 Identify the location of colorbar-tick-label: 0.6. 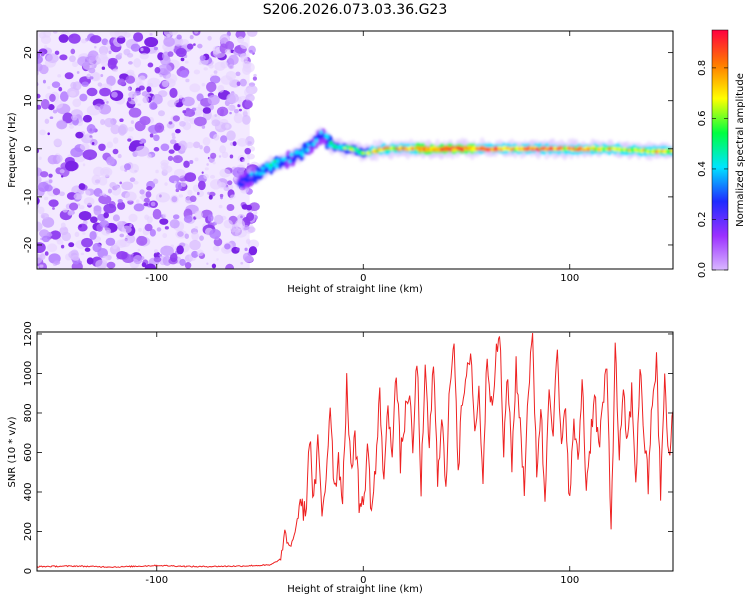
(702, 118).